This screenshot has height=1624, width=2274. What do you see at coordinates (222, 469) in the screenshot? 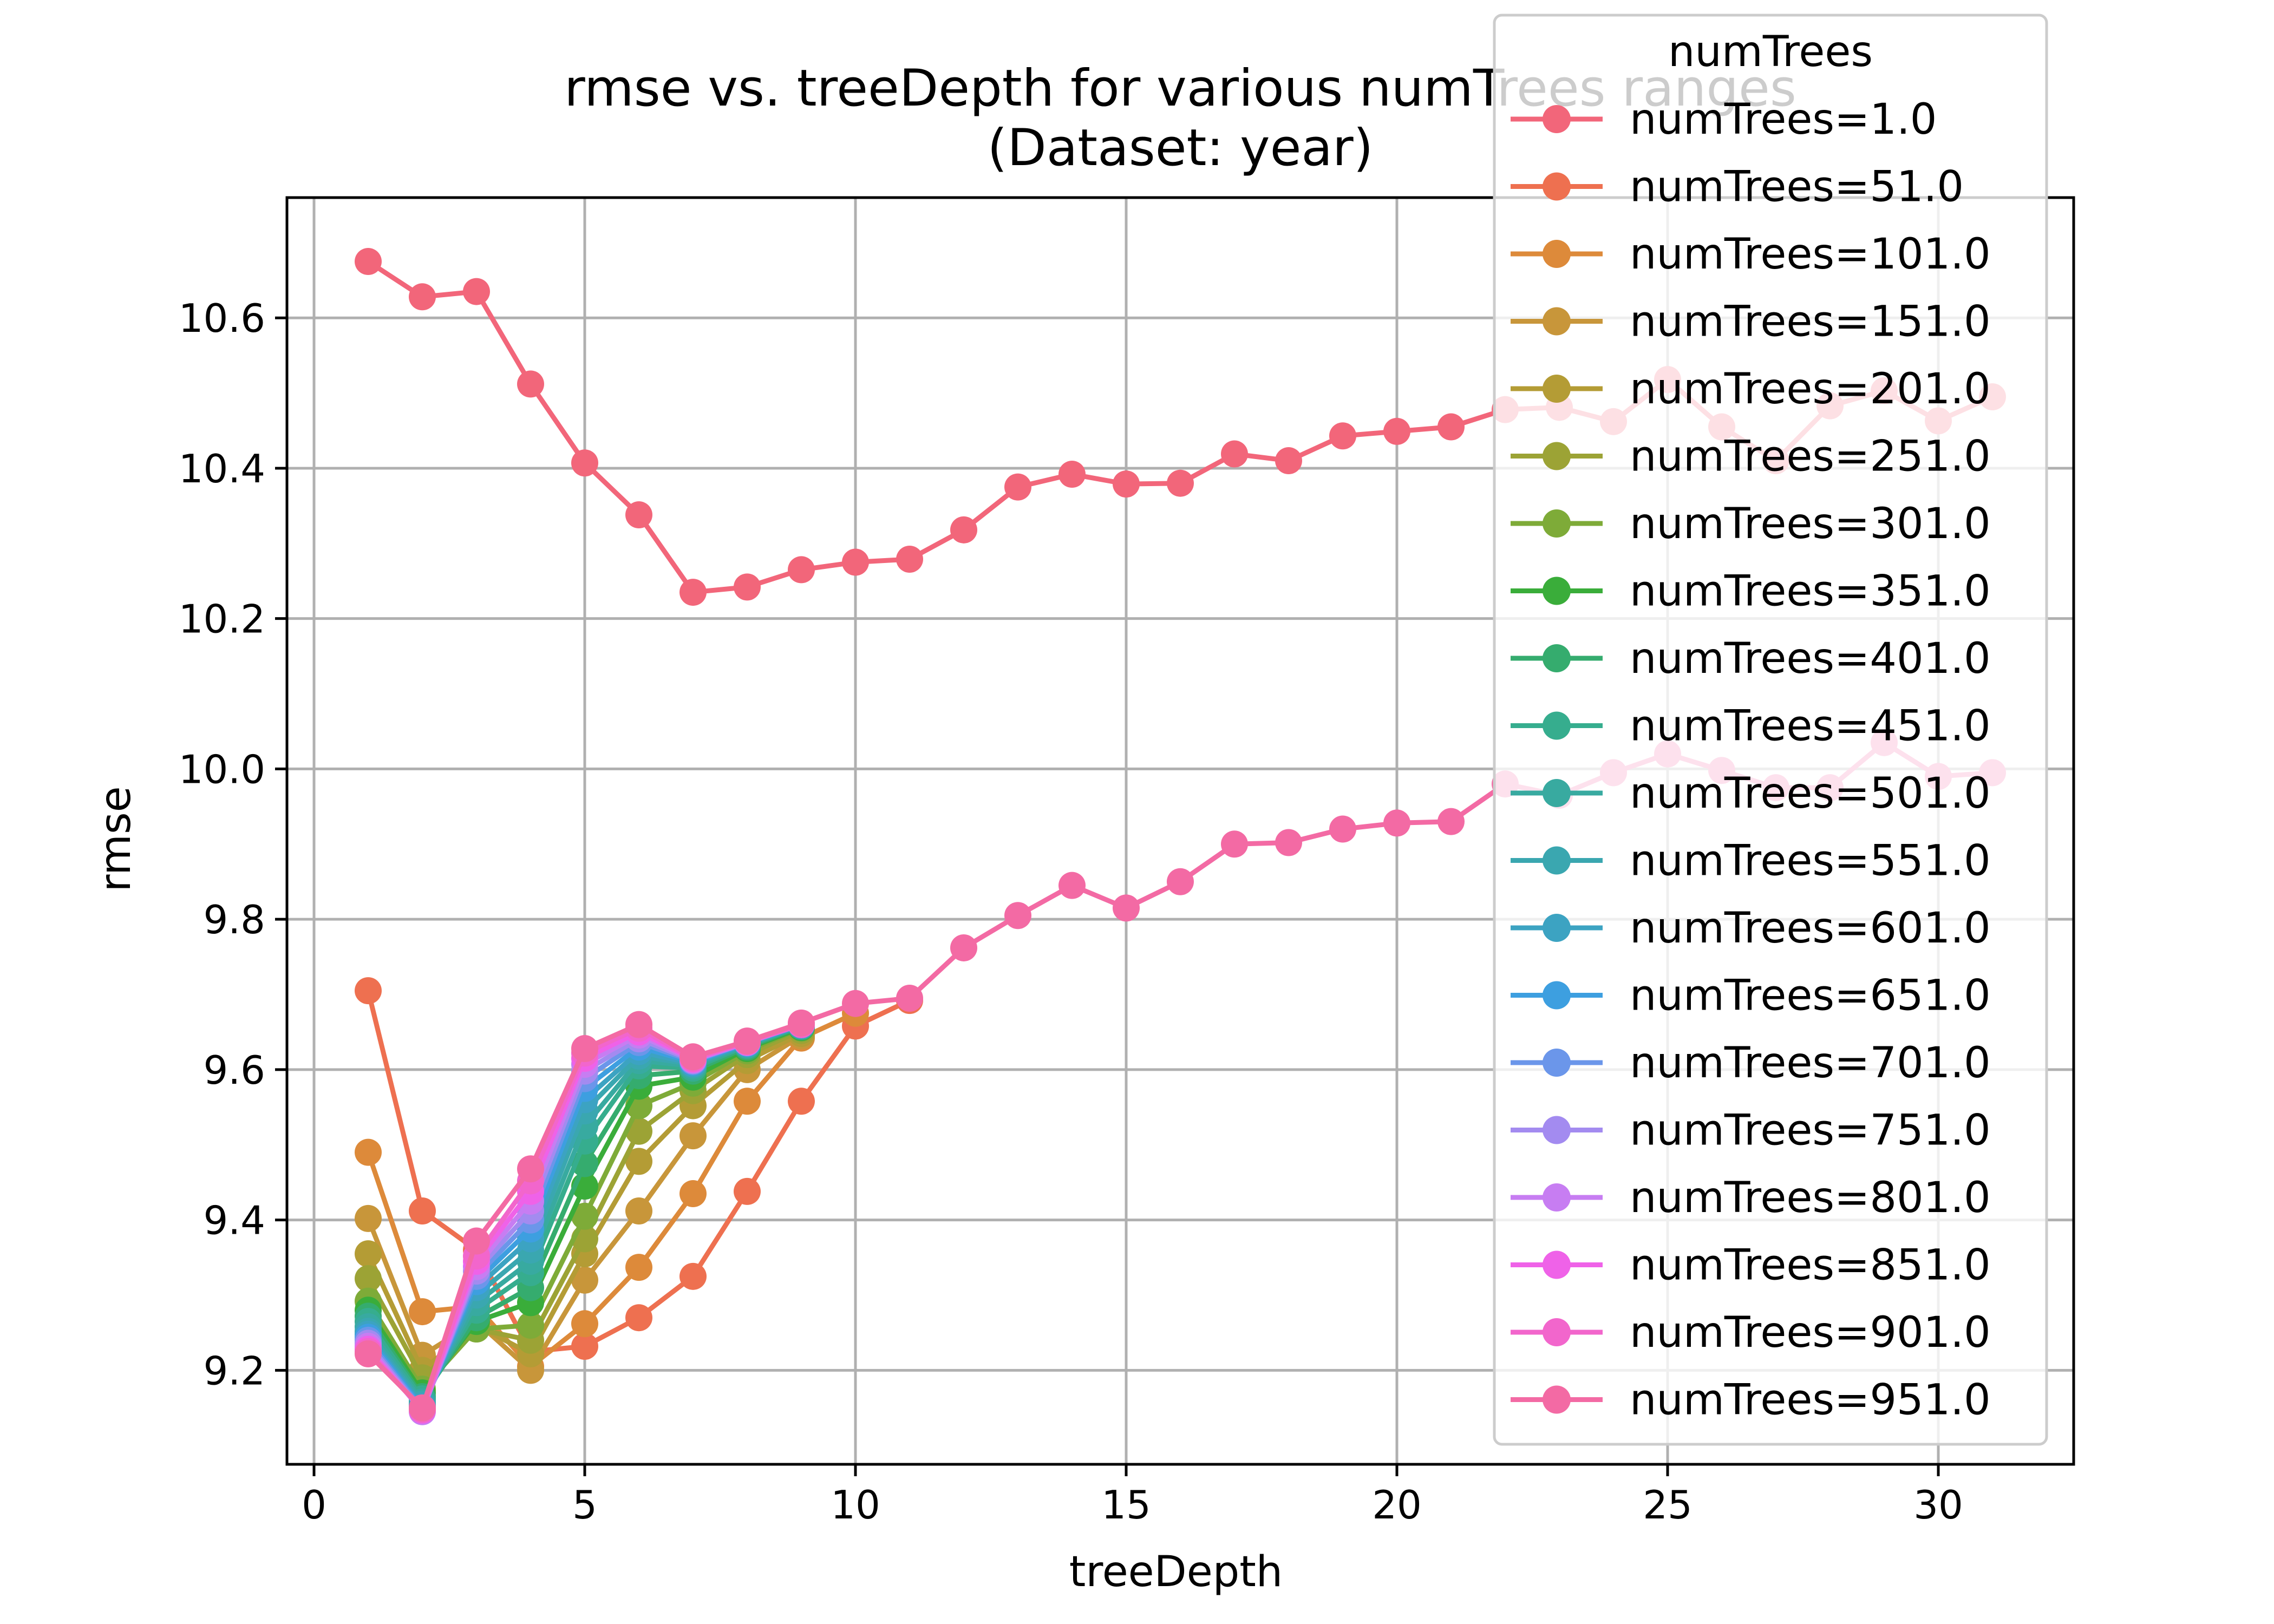
I see `y-tick-label: 10.4` at bounding box center [222, 469].